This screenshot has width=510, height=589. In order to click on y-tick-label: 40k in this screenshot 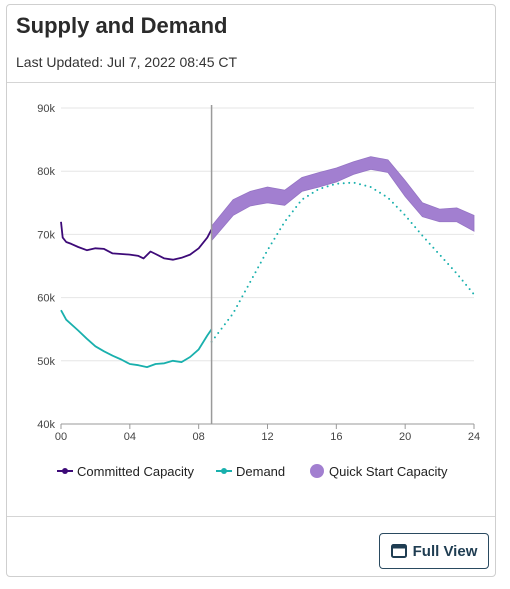, I will do `click(46, 425)`.